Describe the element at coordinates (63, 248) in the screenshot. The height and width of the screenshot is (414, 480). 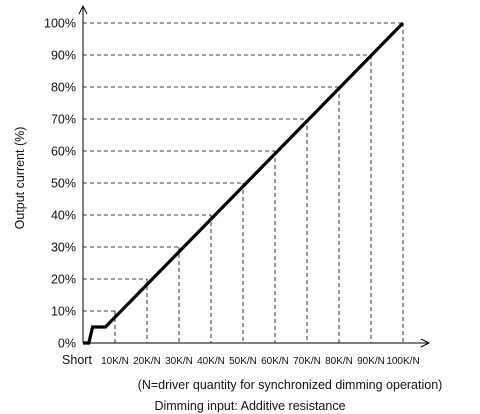
I see `y-tick-label: 30%` at that location.